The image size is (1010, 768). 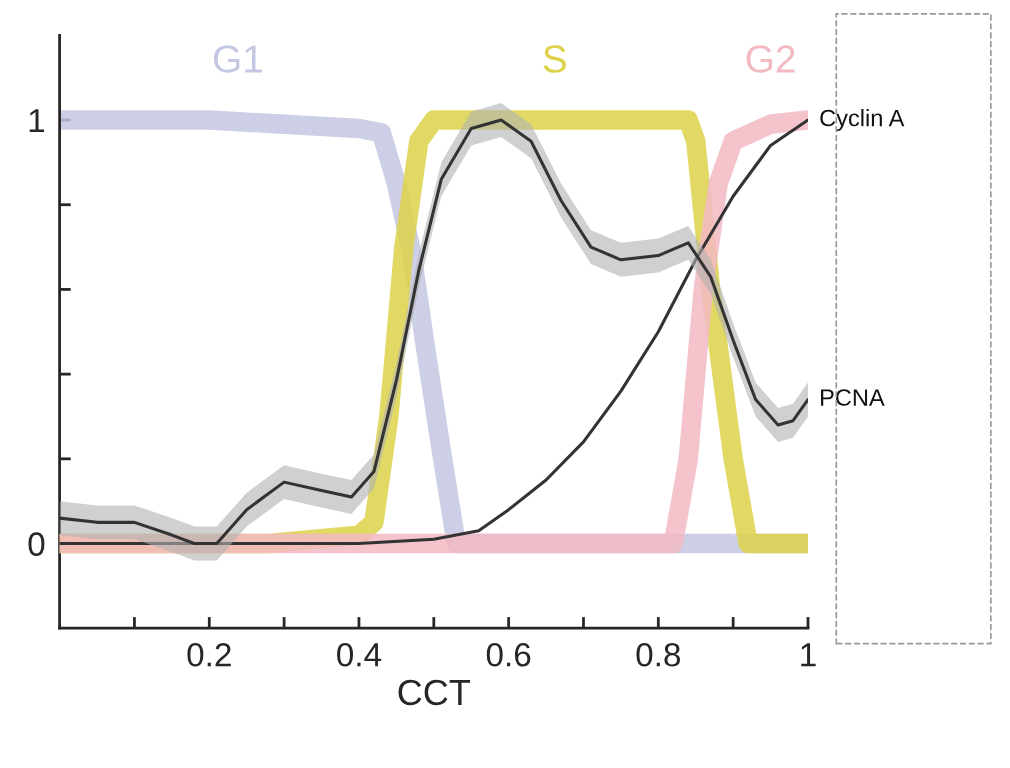 What do you see at coordinates (770, 59) in the screenshot?
I see `series-label: G2` at bounding box center [770, 59].